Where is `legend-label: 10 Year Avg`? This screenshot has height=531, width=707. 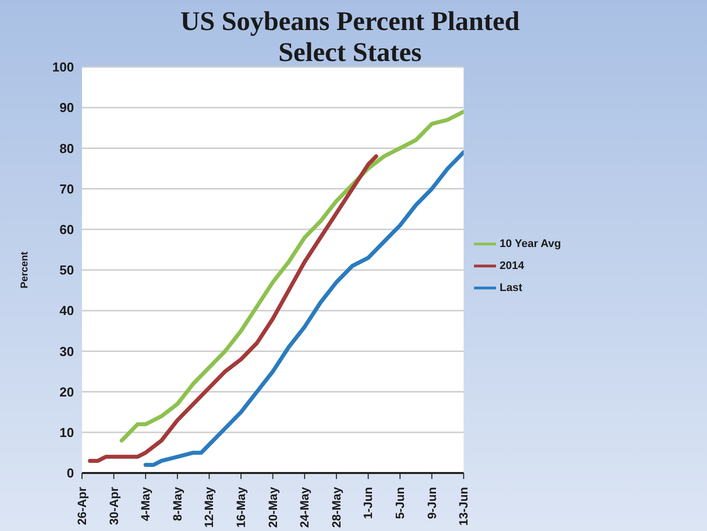
legend-label: 10 Year Avg is located at coordinates (530, 243).